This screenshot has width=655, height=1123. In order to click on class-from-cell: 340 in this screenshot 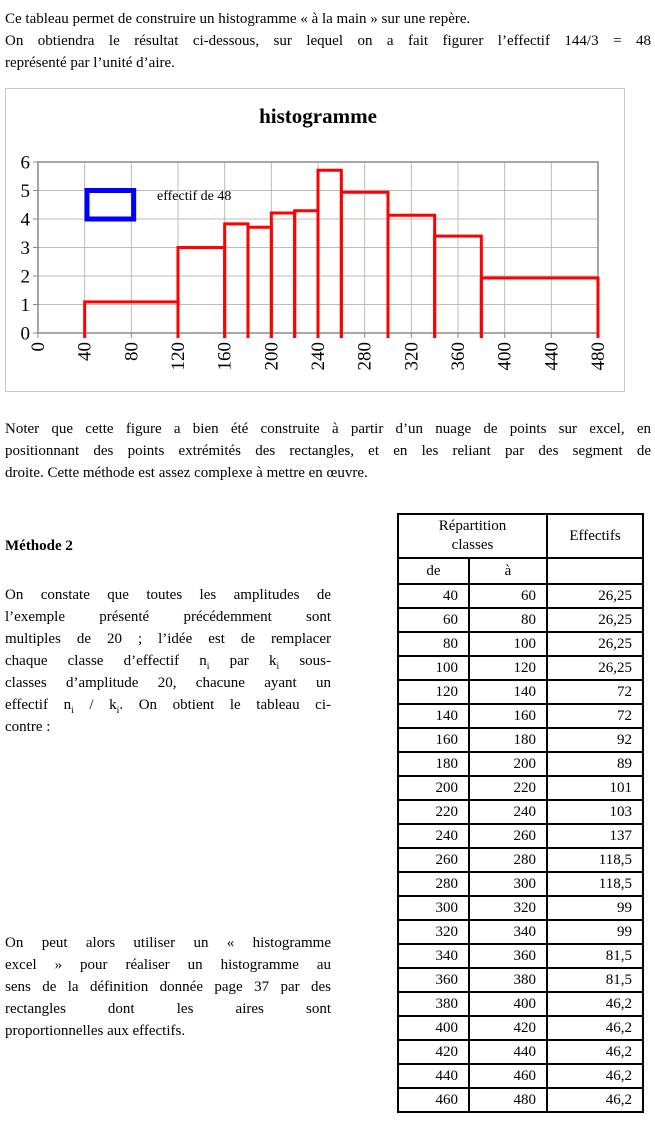, I will do `click(433, 956)`.